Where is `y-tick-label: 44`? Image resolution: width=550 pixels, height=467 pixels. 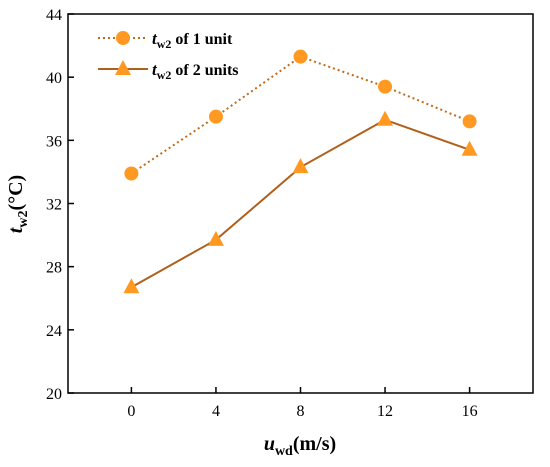 y-tick-label: 44 is located at coordinates (54, 15).